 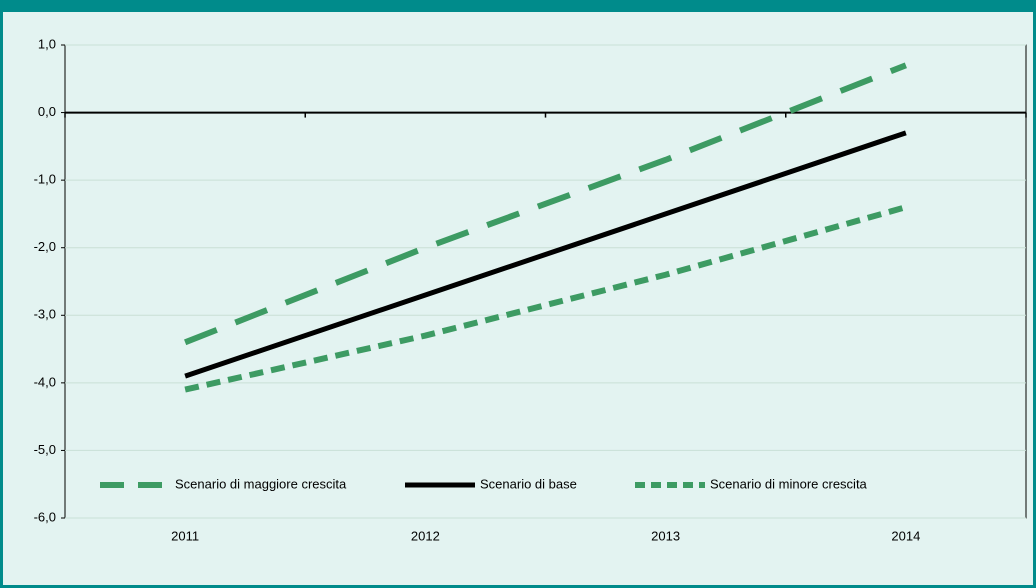 I want to click on x-tick-label: 2013, so click(x=665, y=535).